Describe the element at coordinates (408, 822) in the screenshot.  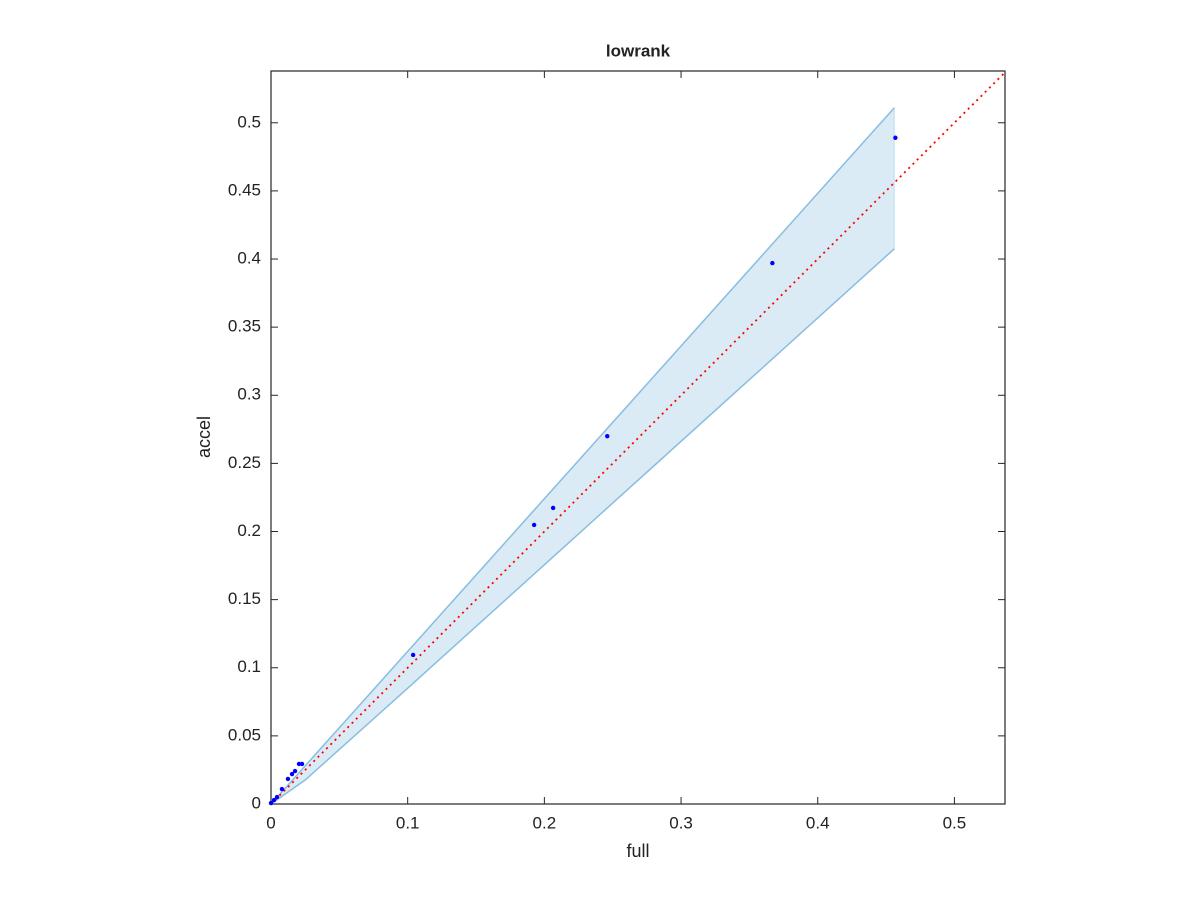
I see `x-tick-label: 0.1` at that location.